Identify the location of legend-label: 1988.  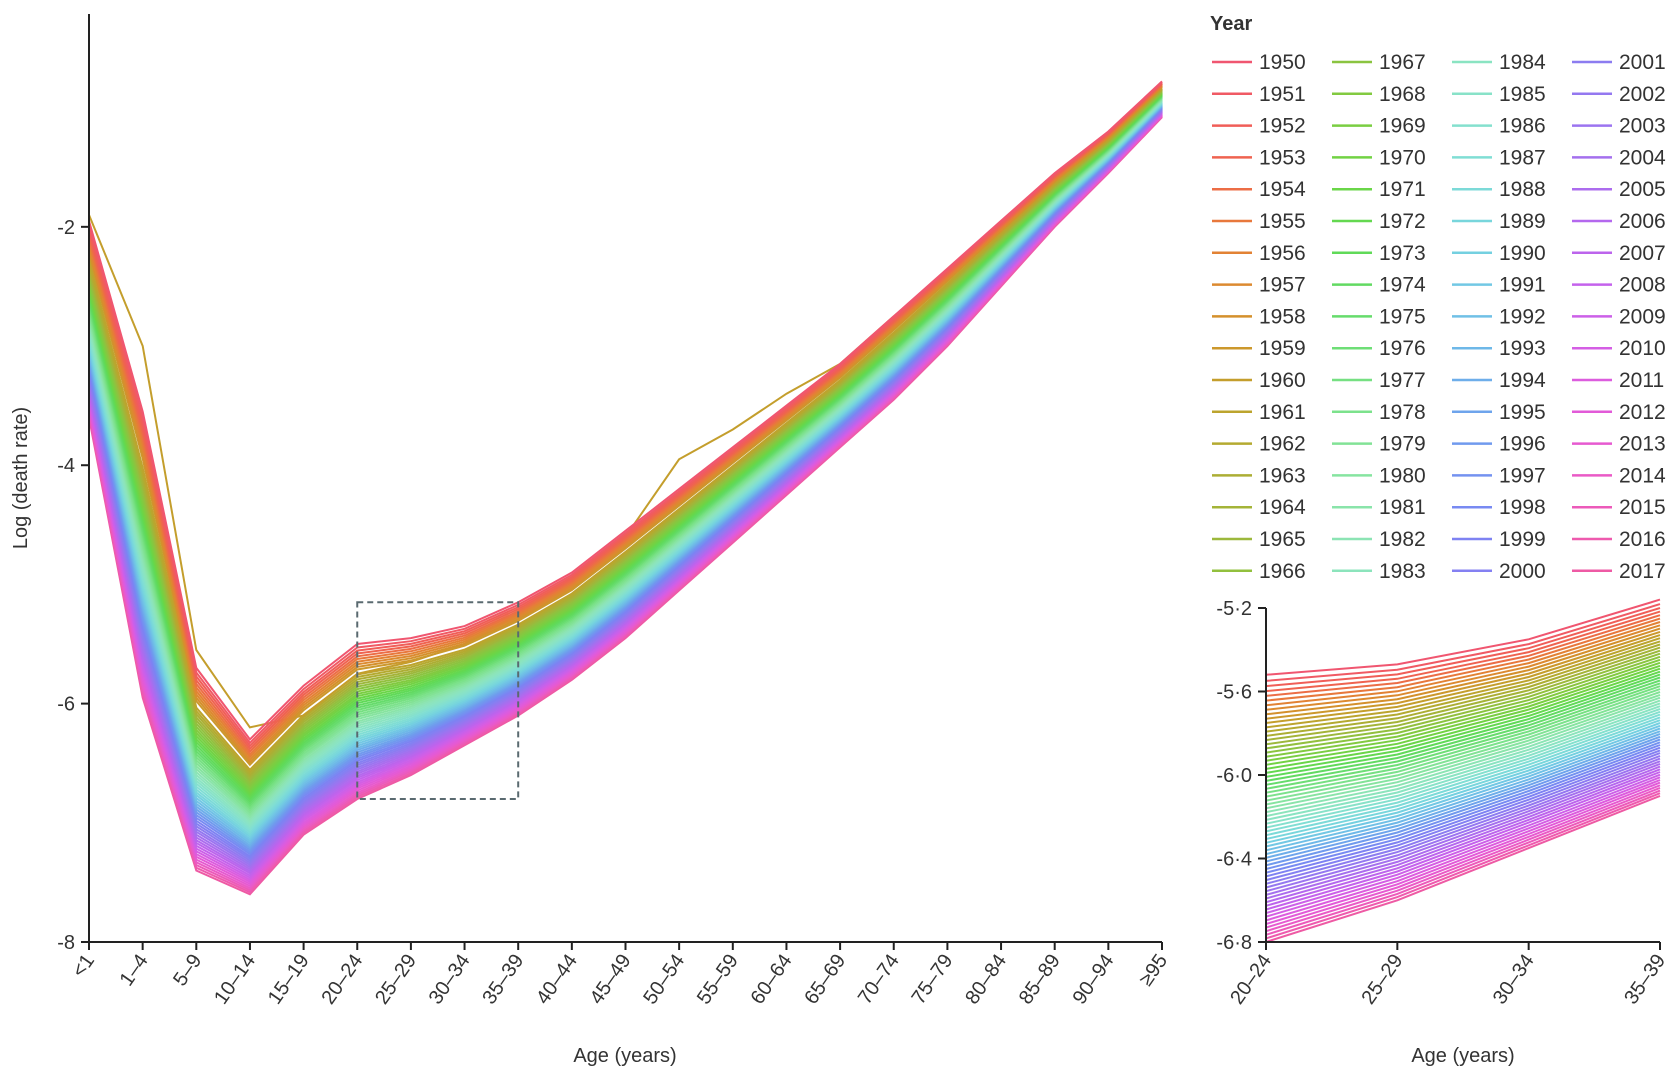
(1522, 189).